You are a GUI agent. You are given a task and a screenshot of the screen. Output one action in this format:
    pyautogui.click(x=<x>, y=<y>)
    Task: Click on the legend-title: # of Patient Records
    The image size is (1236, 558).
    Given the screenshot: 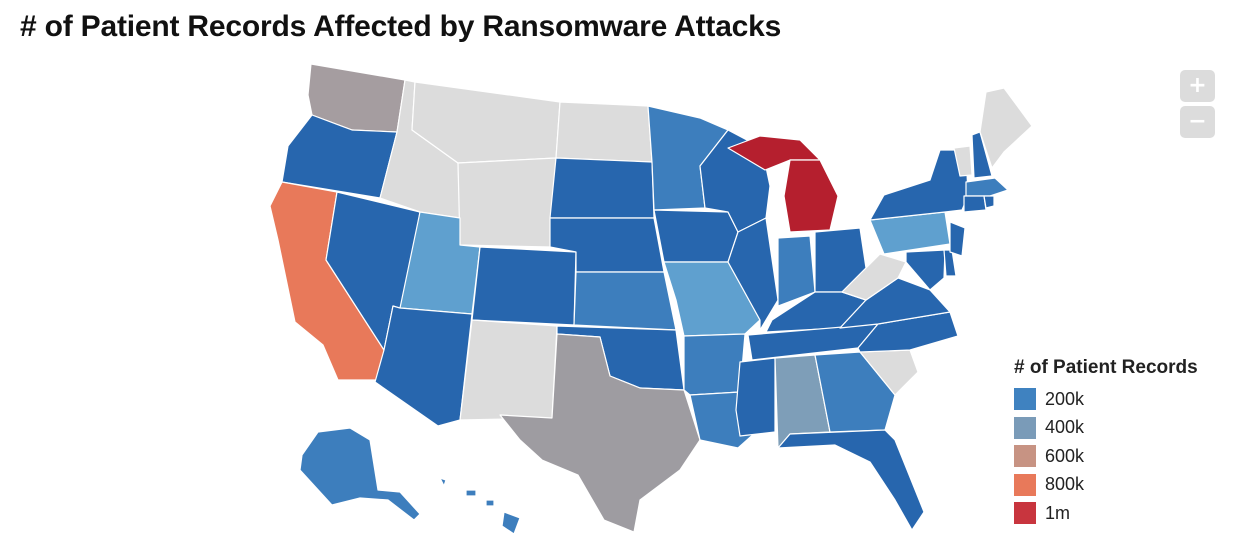 What is the action you would take?
    pyautogui.click(x=1106, y=367)
    